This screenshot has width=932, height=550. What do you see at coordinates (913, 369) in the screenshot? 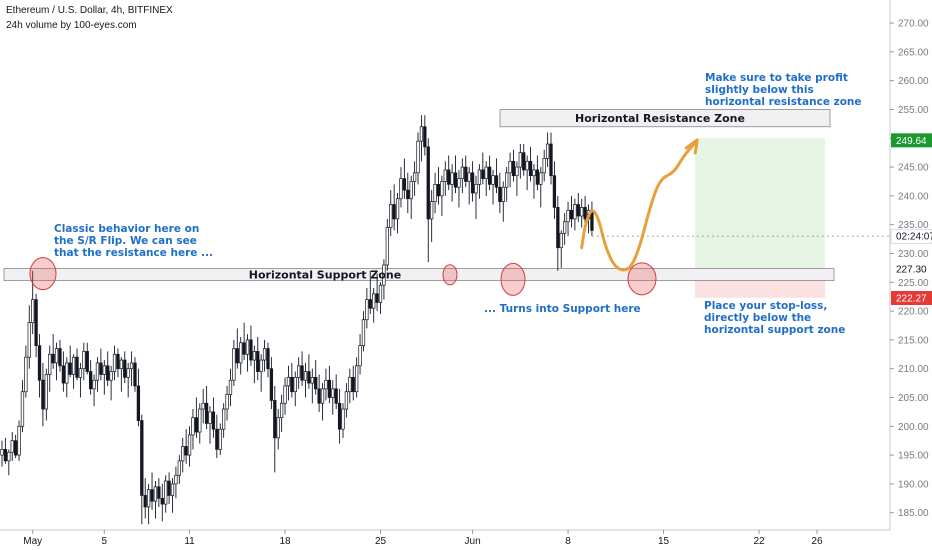
I see `price-tick-label: 210.00` at bounding box center [913, 369].